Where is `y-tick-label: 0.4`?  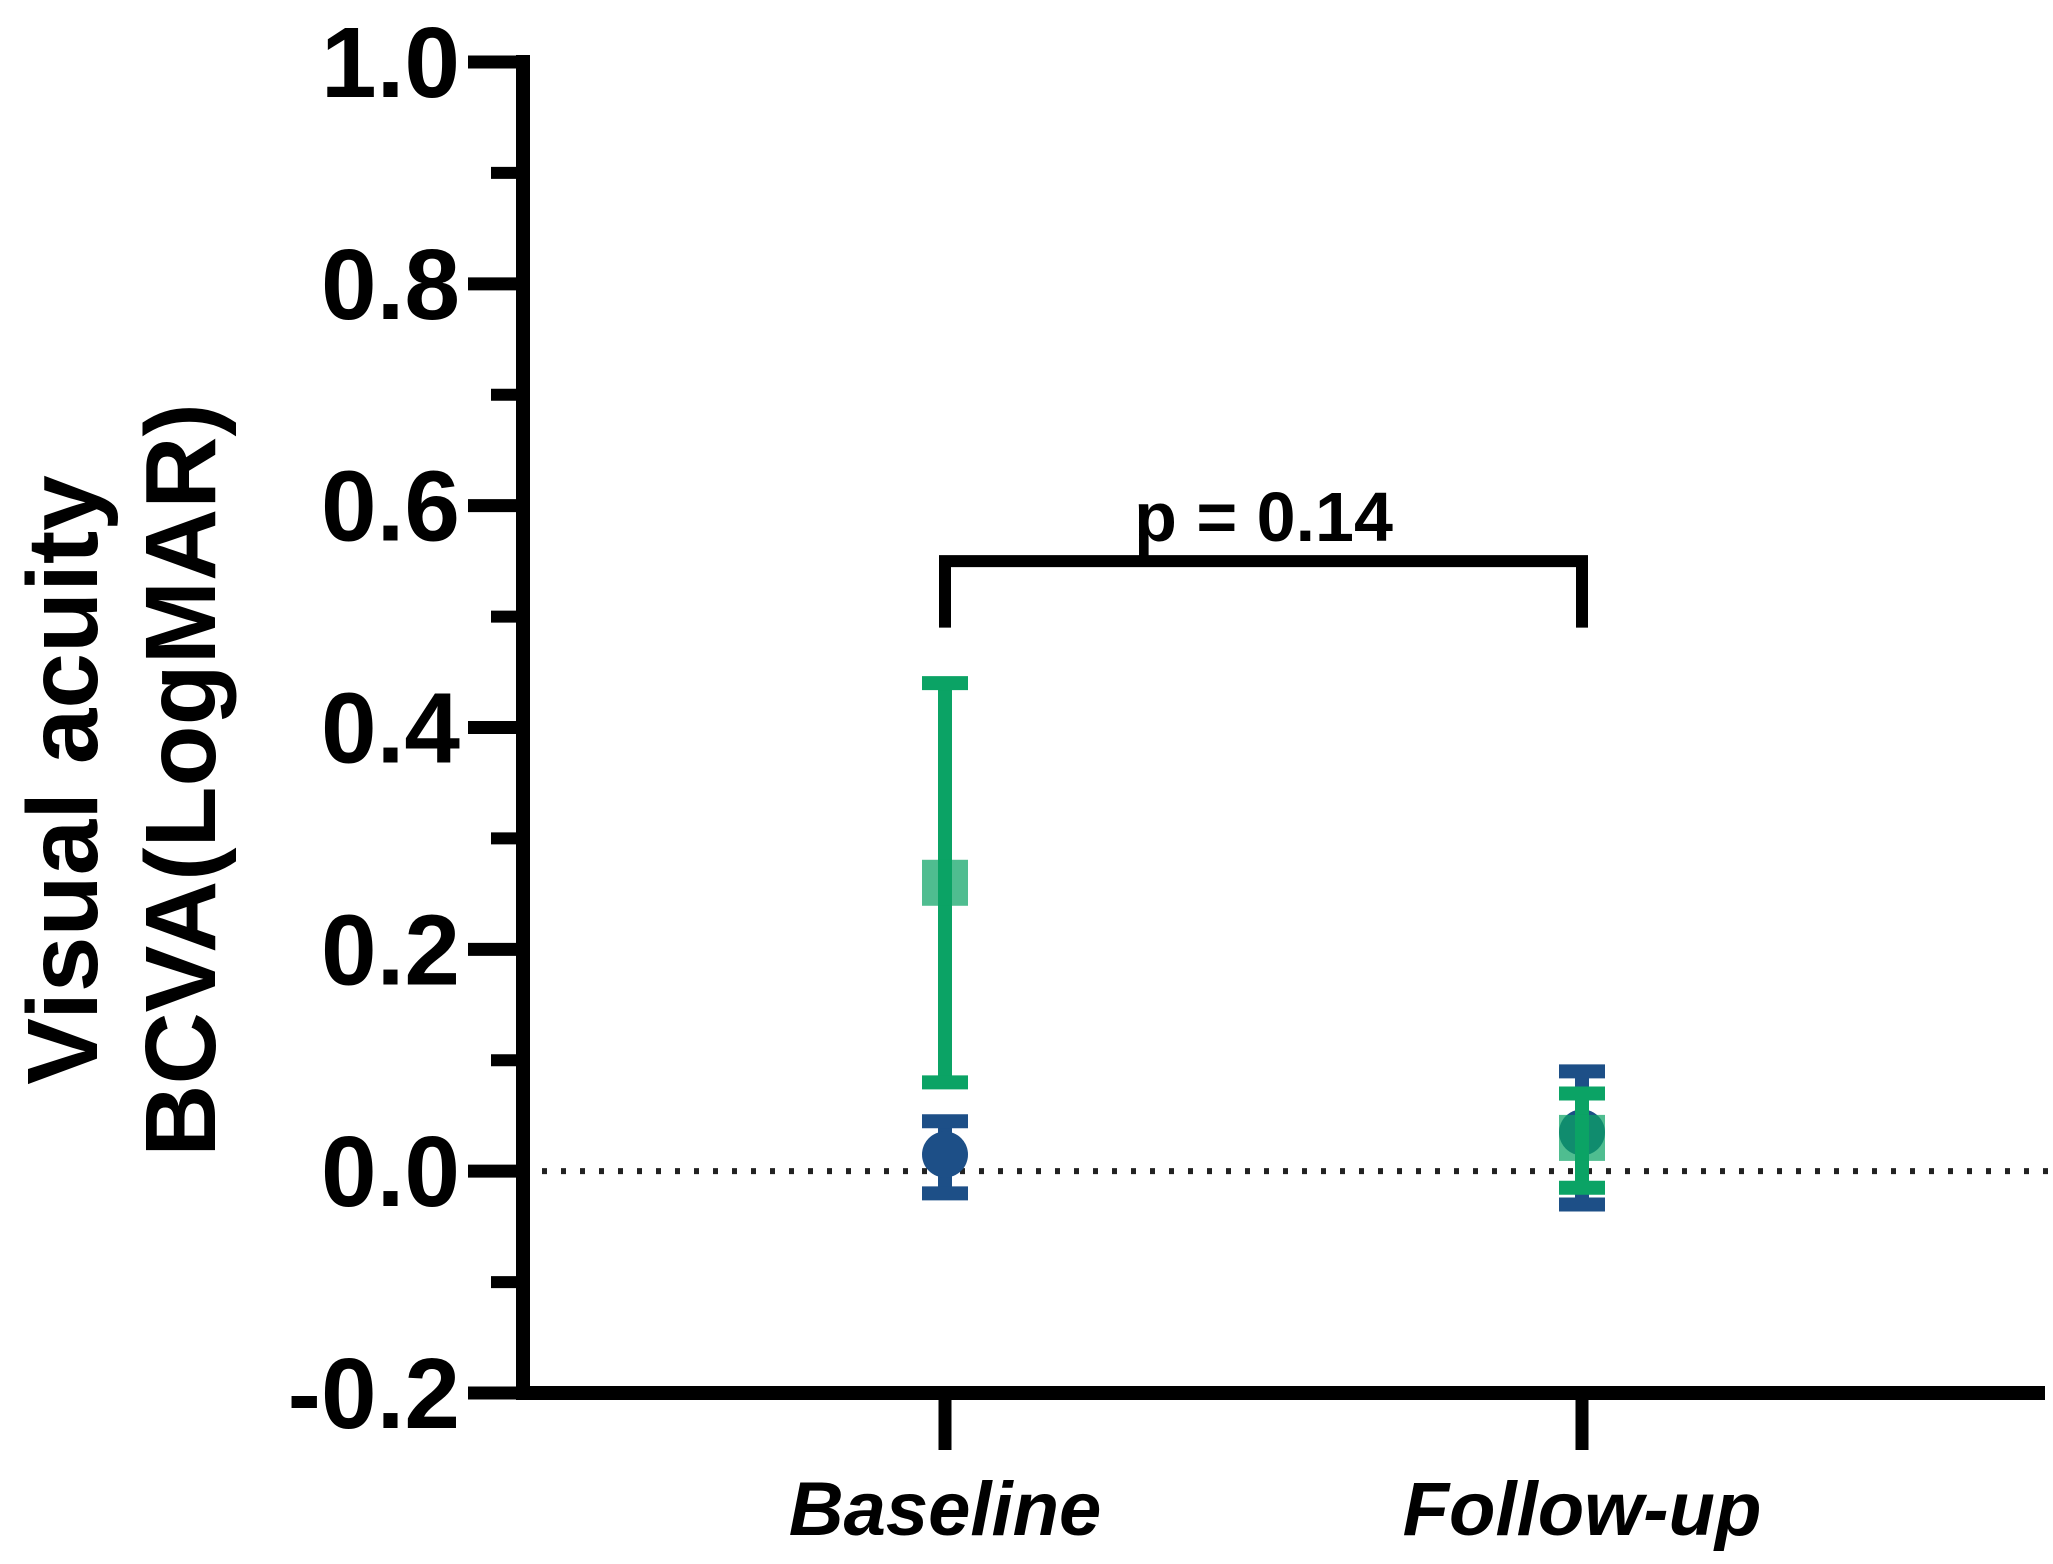
y-tick-label: 0.4 is located at coordinates (390, 729).